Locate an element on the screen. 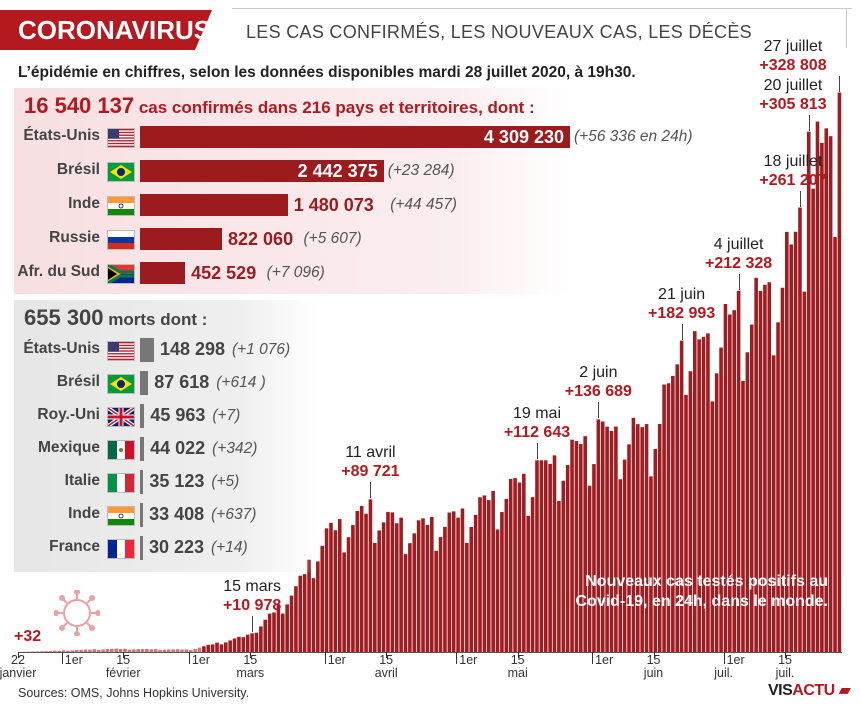 The height and width of the screenshot is (706, 860). death-value: 35 123 is located at coordinates (177, 481).